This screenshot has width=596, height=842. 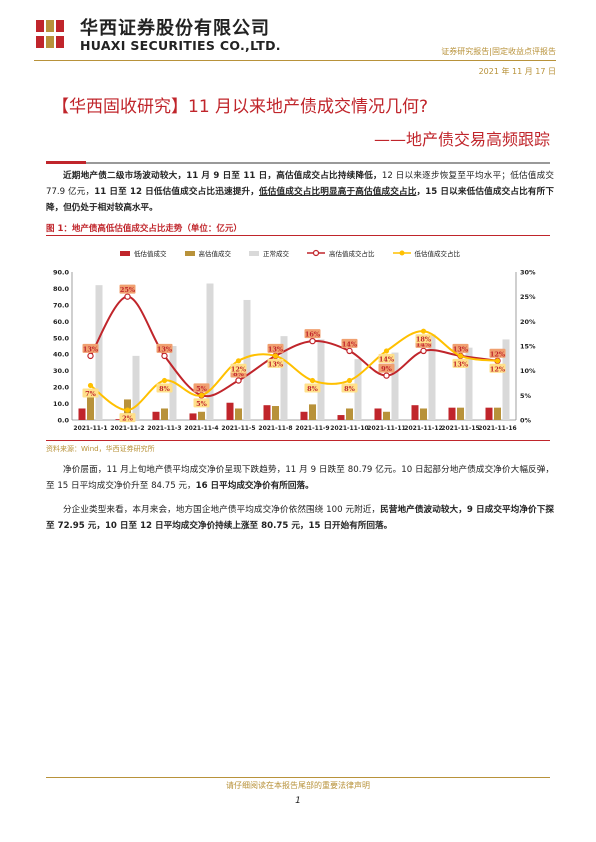 What do you see at coordinates (269, 253) in the screenshot?
I see `legend-item-normal: 正常成交` at bounding box center [269, 253].